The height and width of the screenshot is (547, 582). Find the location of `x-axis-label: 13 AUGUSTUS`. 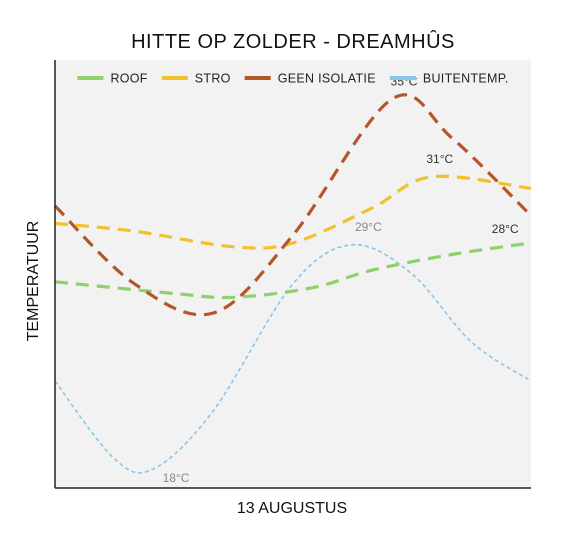

x-axis-label: 13 AUGUSTUS is located at coordinates (292, 508).